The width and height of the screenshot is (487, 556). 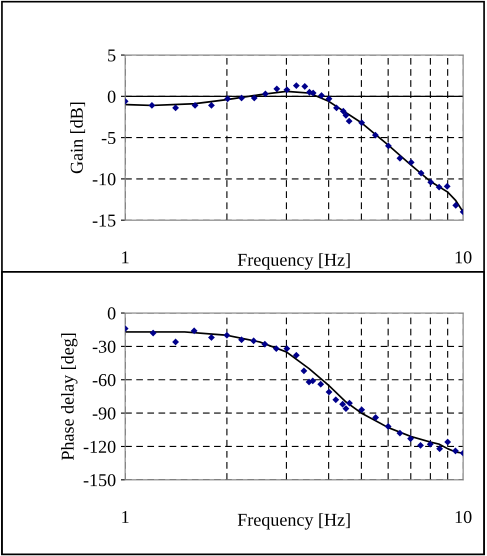 What do you see at coordinates (109, 138) in the screenshot?
I see `y-tick-label: -5` at bounding box center [109, 138].